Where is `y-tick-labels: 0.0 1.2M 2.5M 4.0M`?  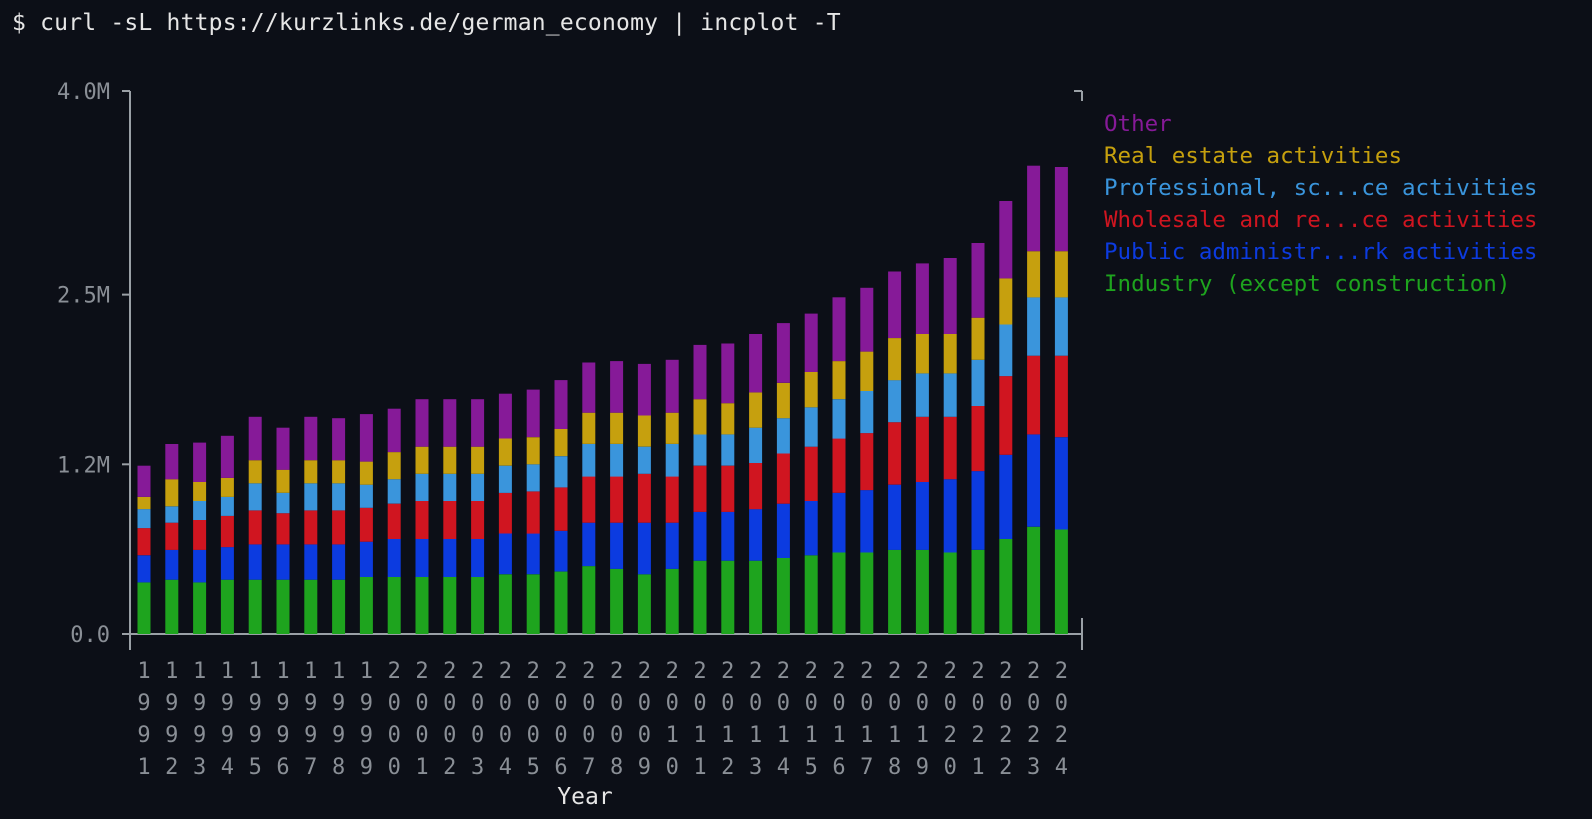
y-tick-labels: 0.0 1.2M 2.5M 4.0M is located at coordinates (93, 364).